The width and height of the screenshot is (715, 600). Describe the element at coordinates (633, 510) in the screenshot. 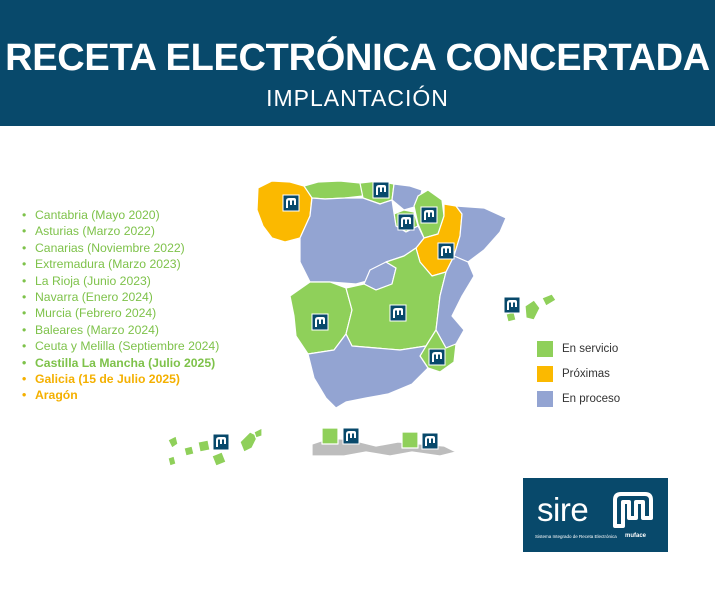

I see `sirem-m-icon` at that location.